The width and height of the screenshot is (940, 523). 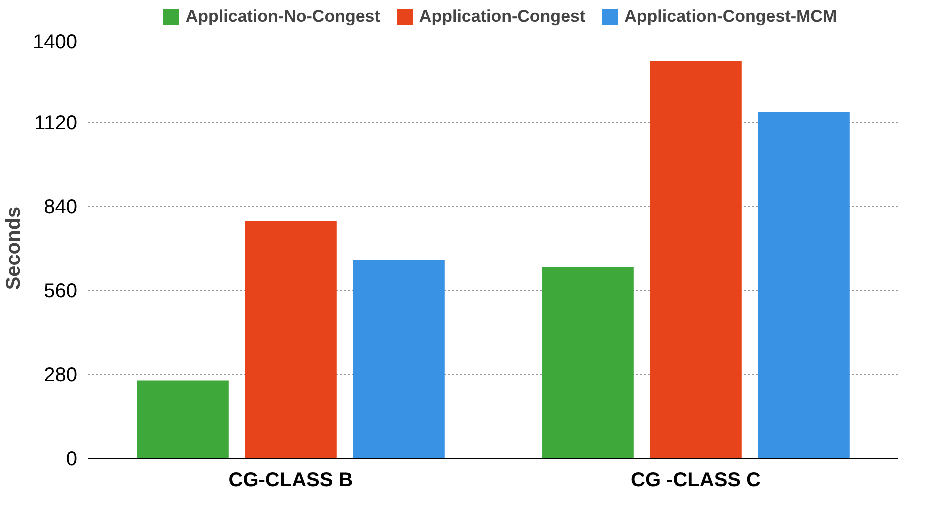 I want to click on legend-label: Application-Congest, so click(x=502, y=17).